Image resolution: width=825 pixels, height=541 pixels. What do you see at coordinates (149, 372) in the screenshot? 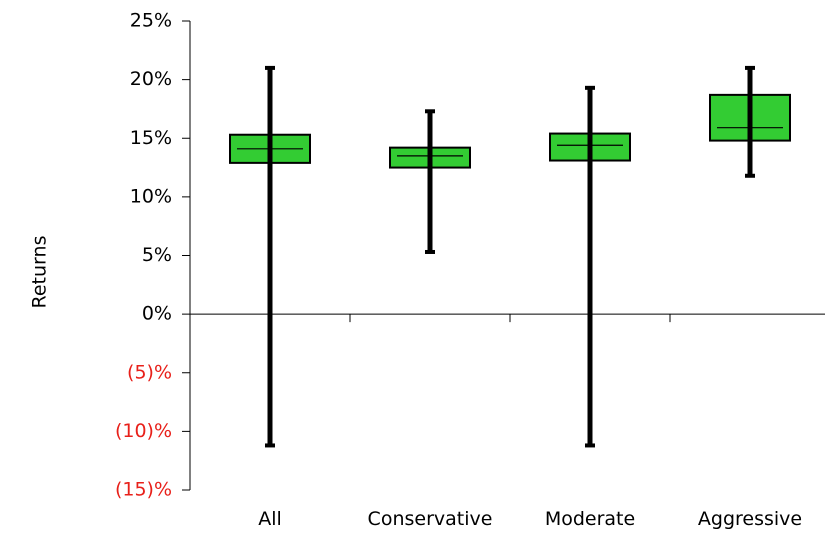
I see `y-tick-label: (5)%` at bounding box center [149, 372].